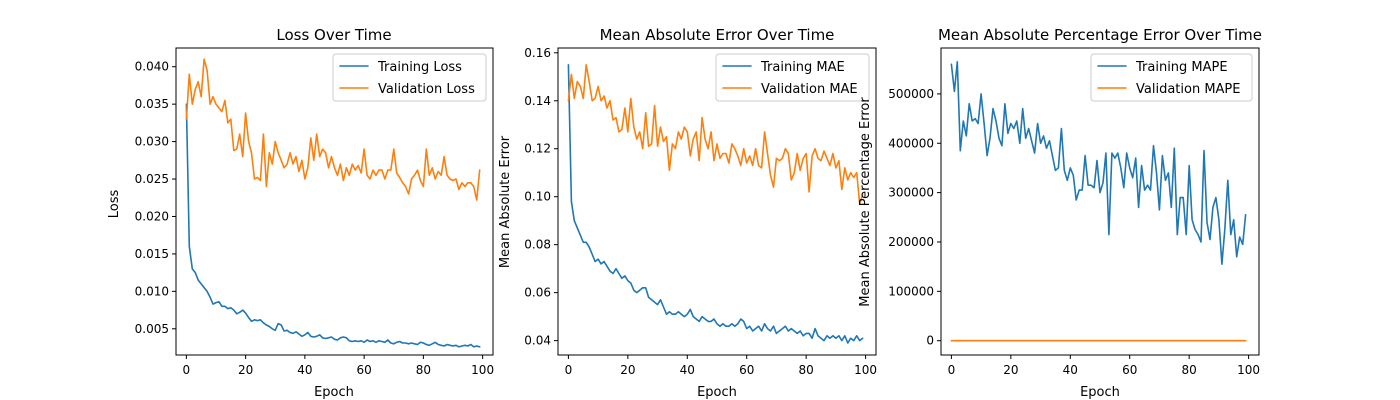 This screenshot has width=1400, height=400. What do you see at coordinates (537, 101) in the screenshot?
I see `y-tick-label: 0.14` at bounding box center [537, 101].